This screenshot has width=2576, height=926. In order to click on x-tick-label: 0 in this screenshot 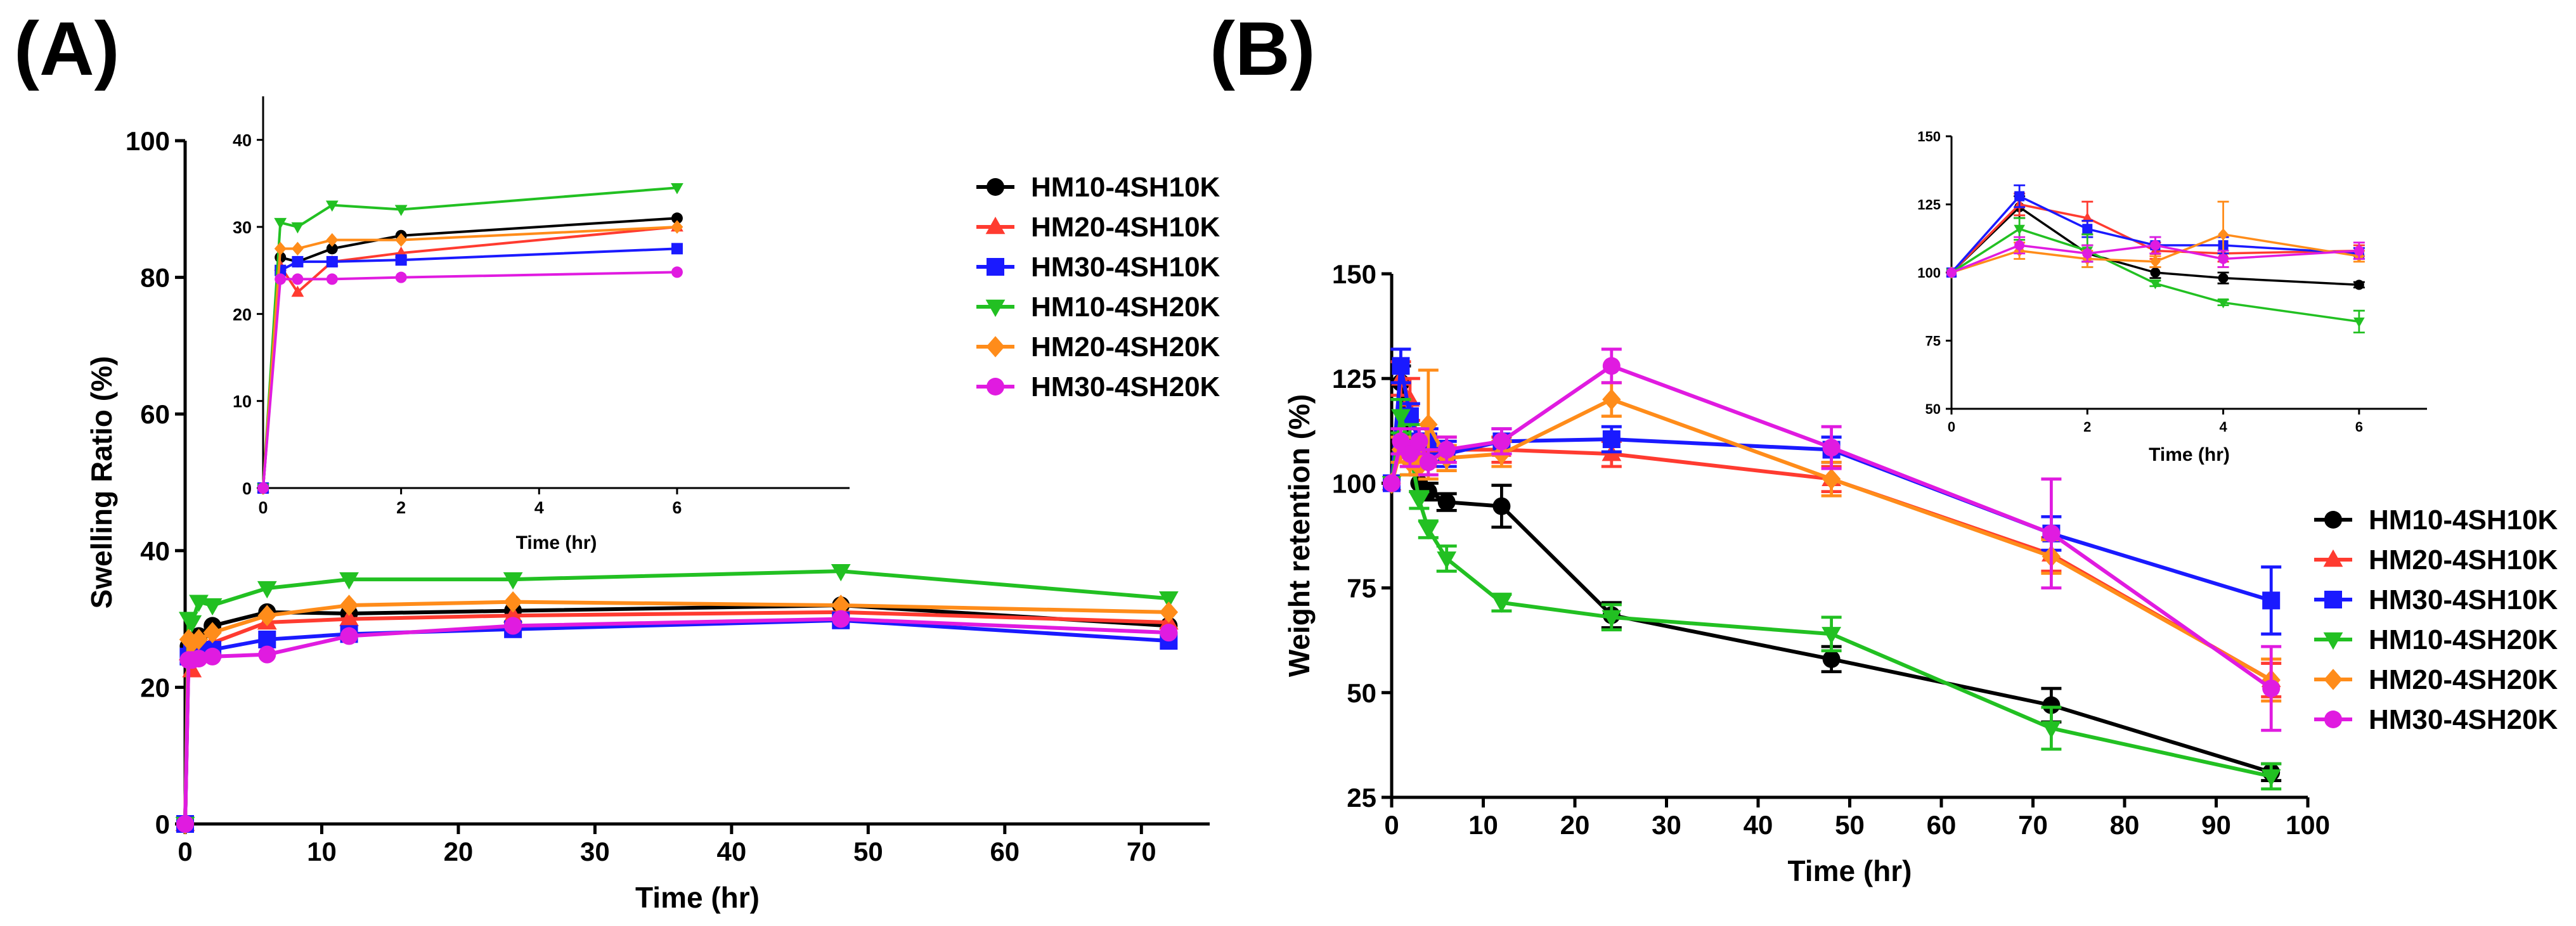, I will do `click(1391, 825)`.